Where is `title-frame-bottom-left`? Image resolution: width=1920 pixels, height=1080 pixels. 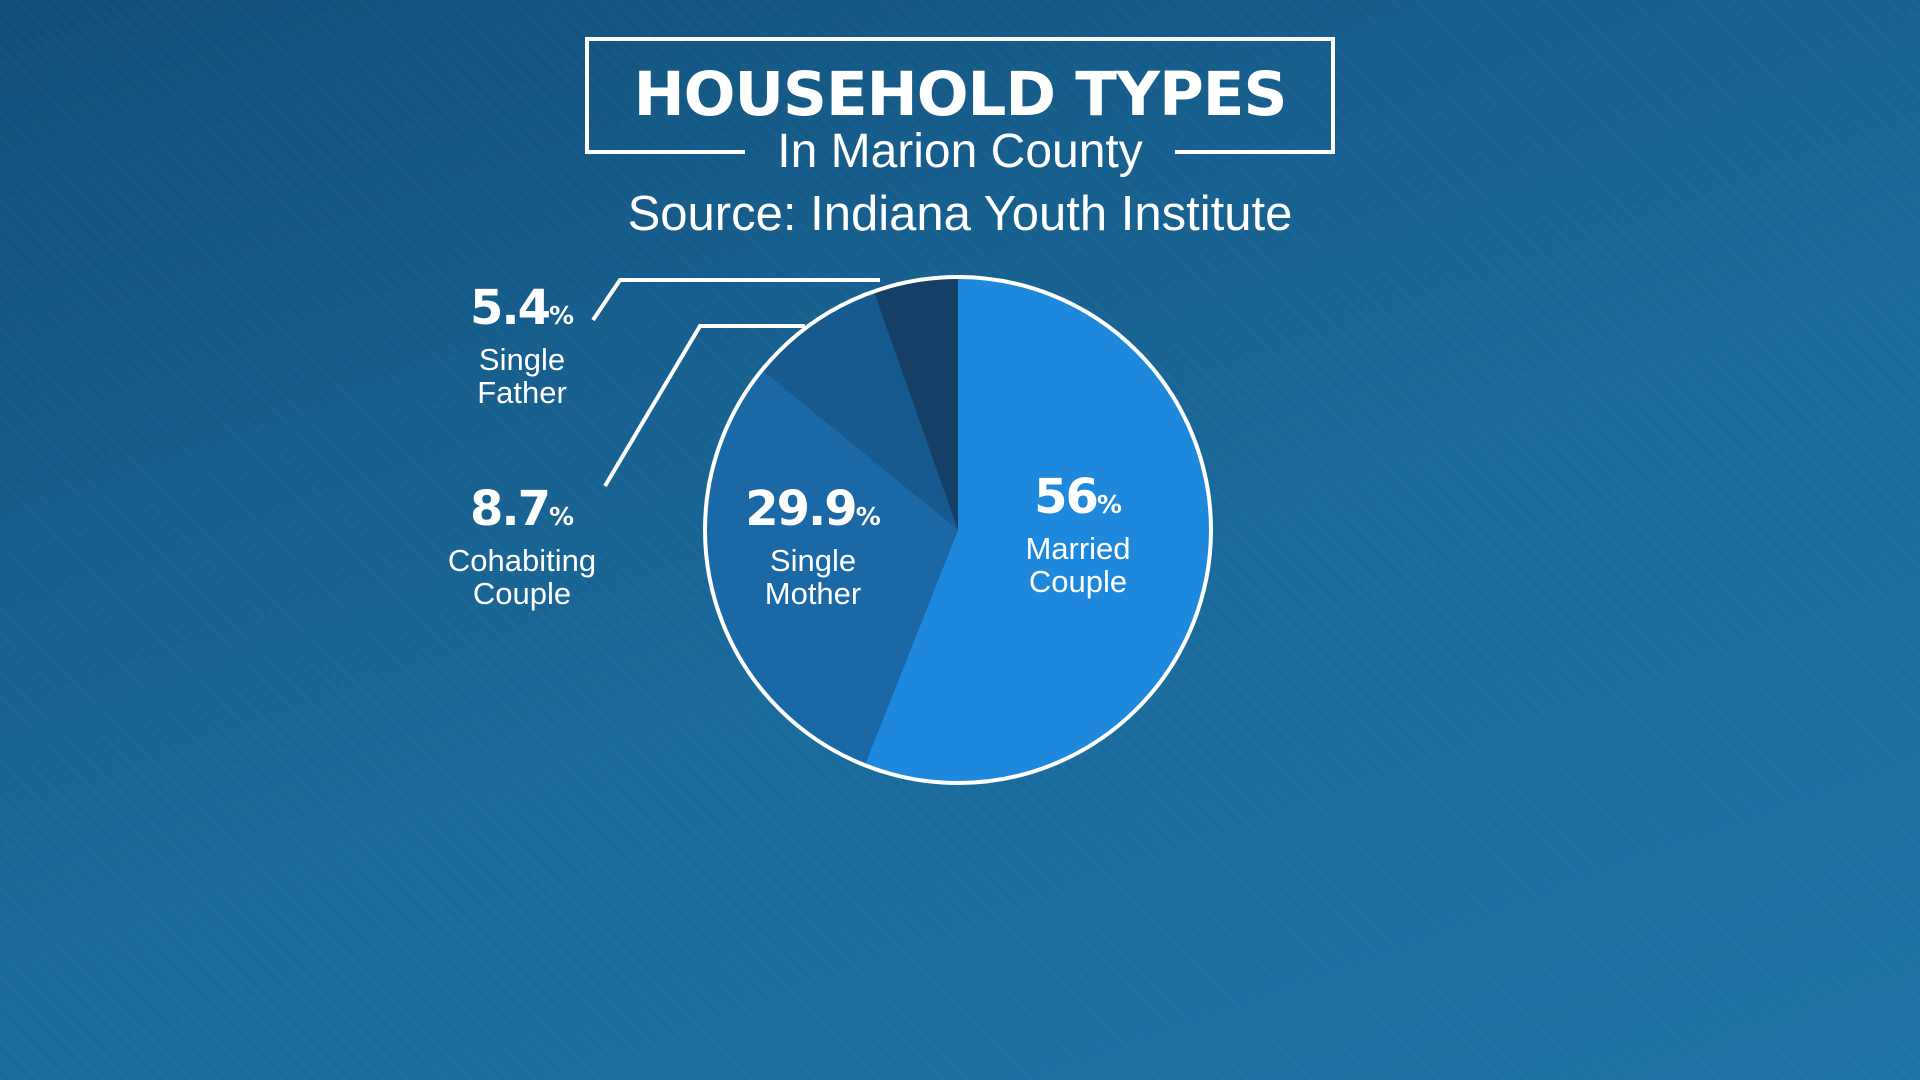 title-frame-bottom-left is located at coordinates (665, 152).